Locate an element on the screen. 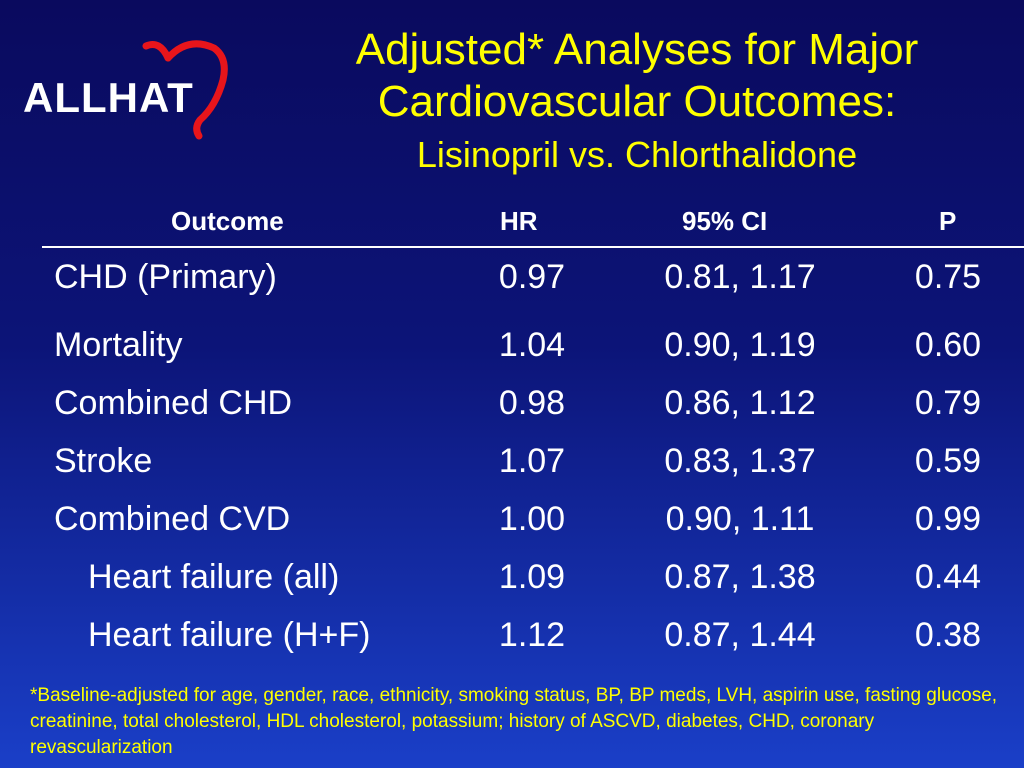 The height and width of the screenshot is (768, 1024). row-hr: 0.97 is located at coordinates (532, 277).